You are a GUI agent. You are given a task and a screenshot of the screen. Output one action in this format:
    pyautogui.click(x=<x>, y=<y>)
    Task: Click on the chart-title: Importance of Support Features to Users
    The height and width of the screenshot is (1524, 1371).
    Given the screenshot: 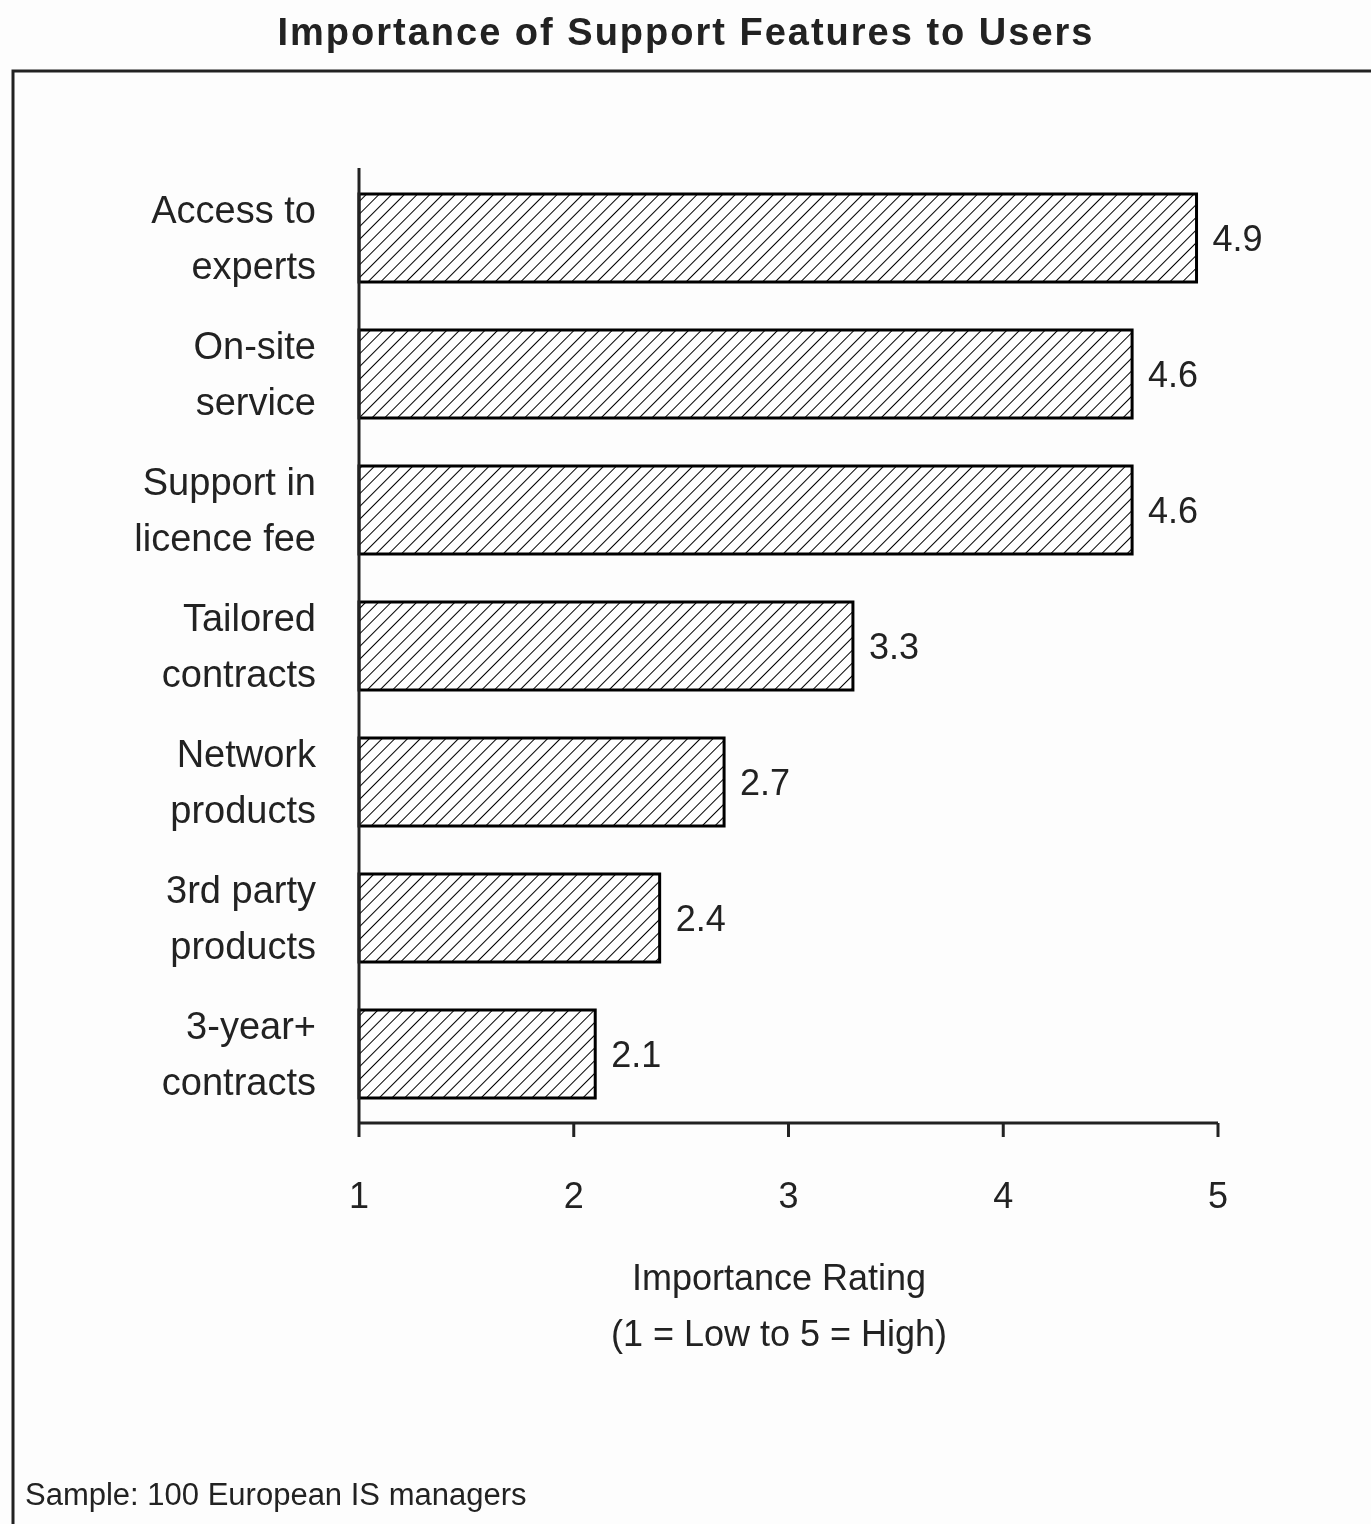 What is the action you would take?
    pyautogui.click(x=686, y=32)
    